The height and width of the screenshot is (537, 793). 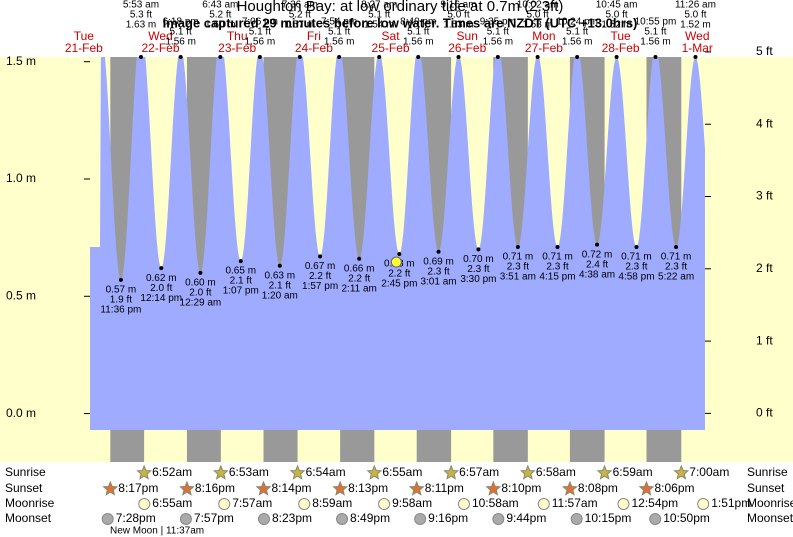 I want to click on y-tick-label: 1.0 m, so click(x=21, y=178).